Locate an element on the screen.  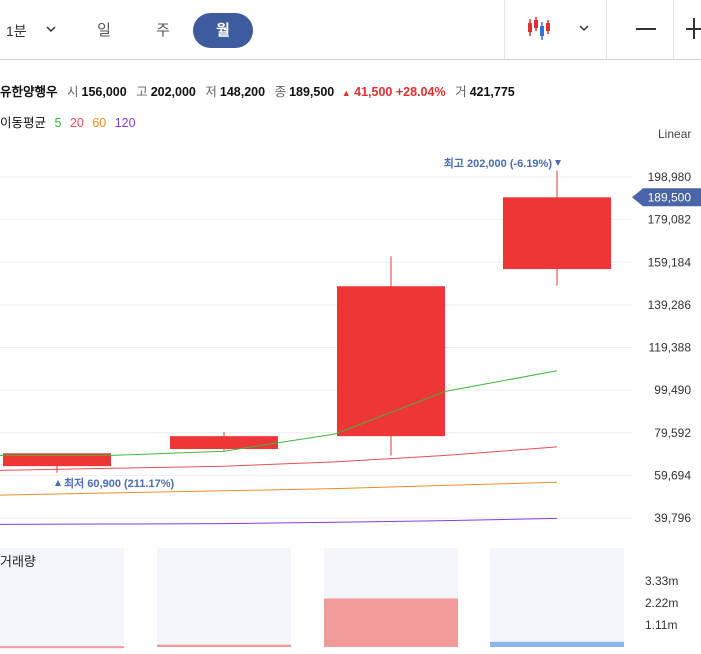
scale-mode-toggle: Linear is located at coordinates (675, 134).